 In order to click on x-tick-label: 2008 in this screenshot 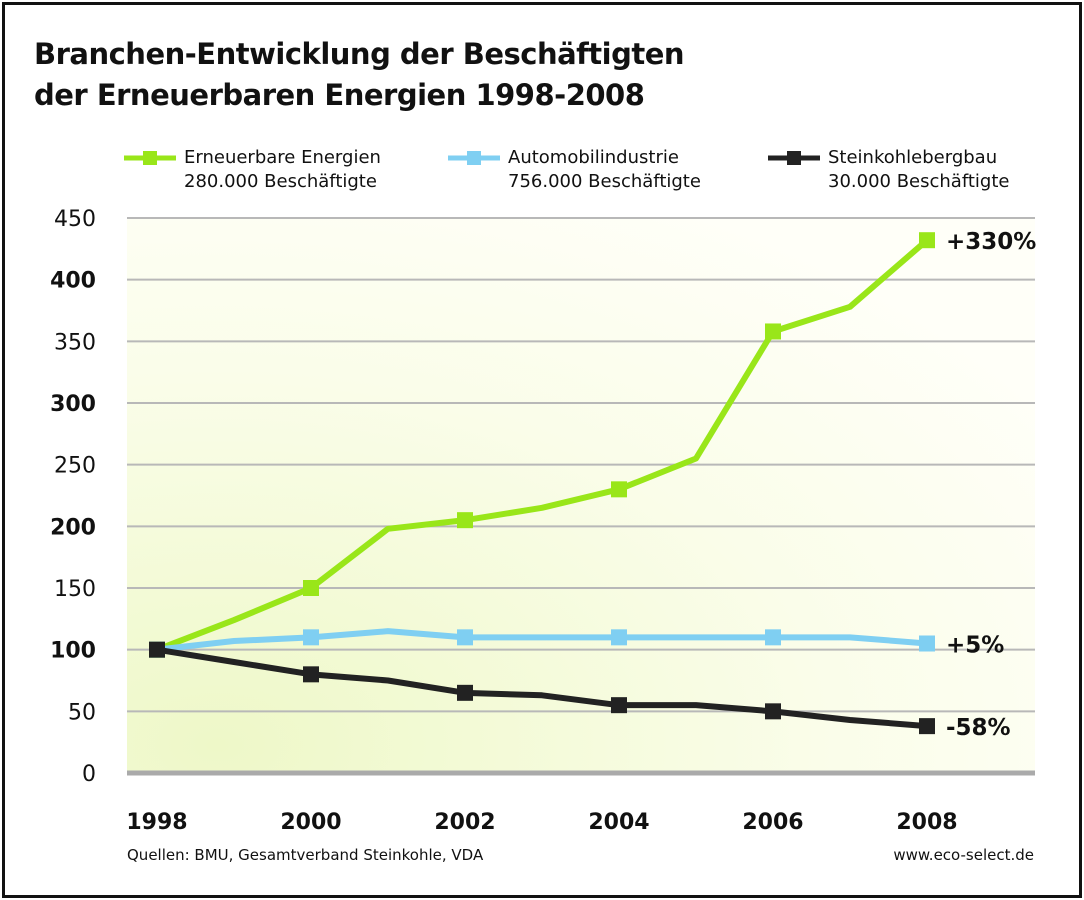, I will do `click(926, 822)`.